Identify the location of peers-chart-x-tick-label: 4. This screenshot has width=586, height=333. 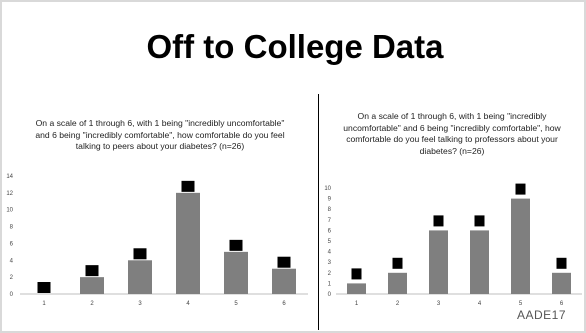
(188, 304).